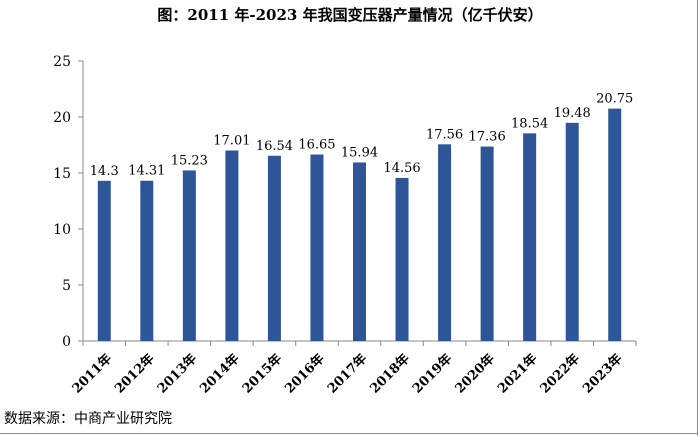 This screenshot has height=436, width=700. Describe the element at coordinates (104, 171) in the screenshot. I see `bar-value-label: 14.3` at that location.